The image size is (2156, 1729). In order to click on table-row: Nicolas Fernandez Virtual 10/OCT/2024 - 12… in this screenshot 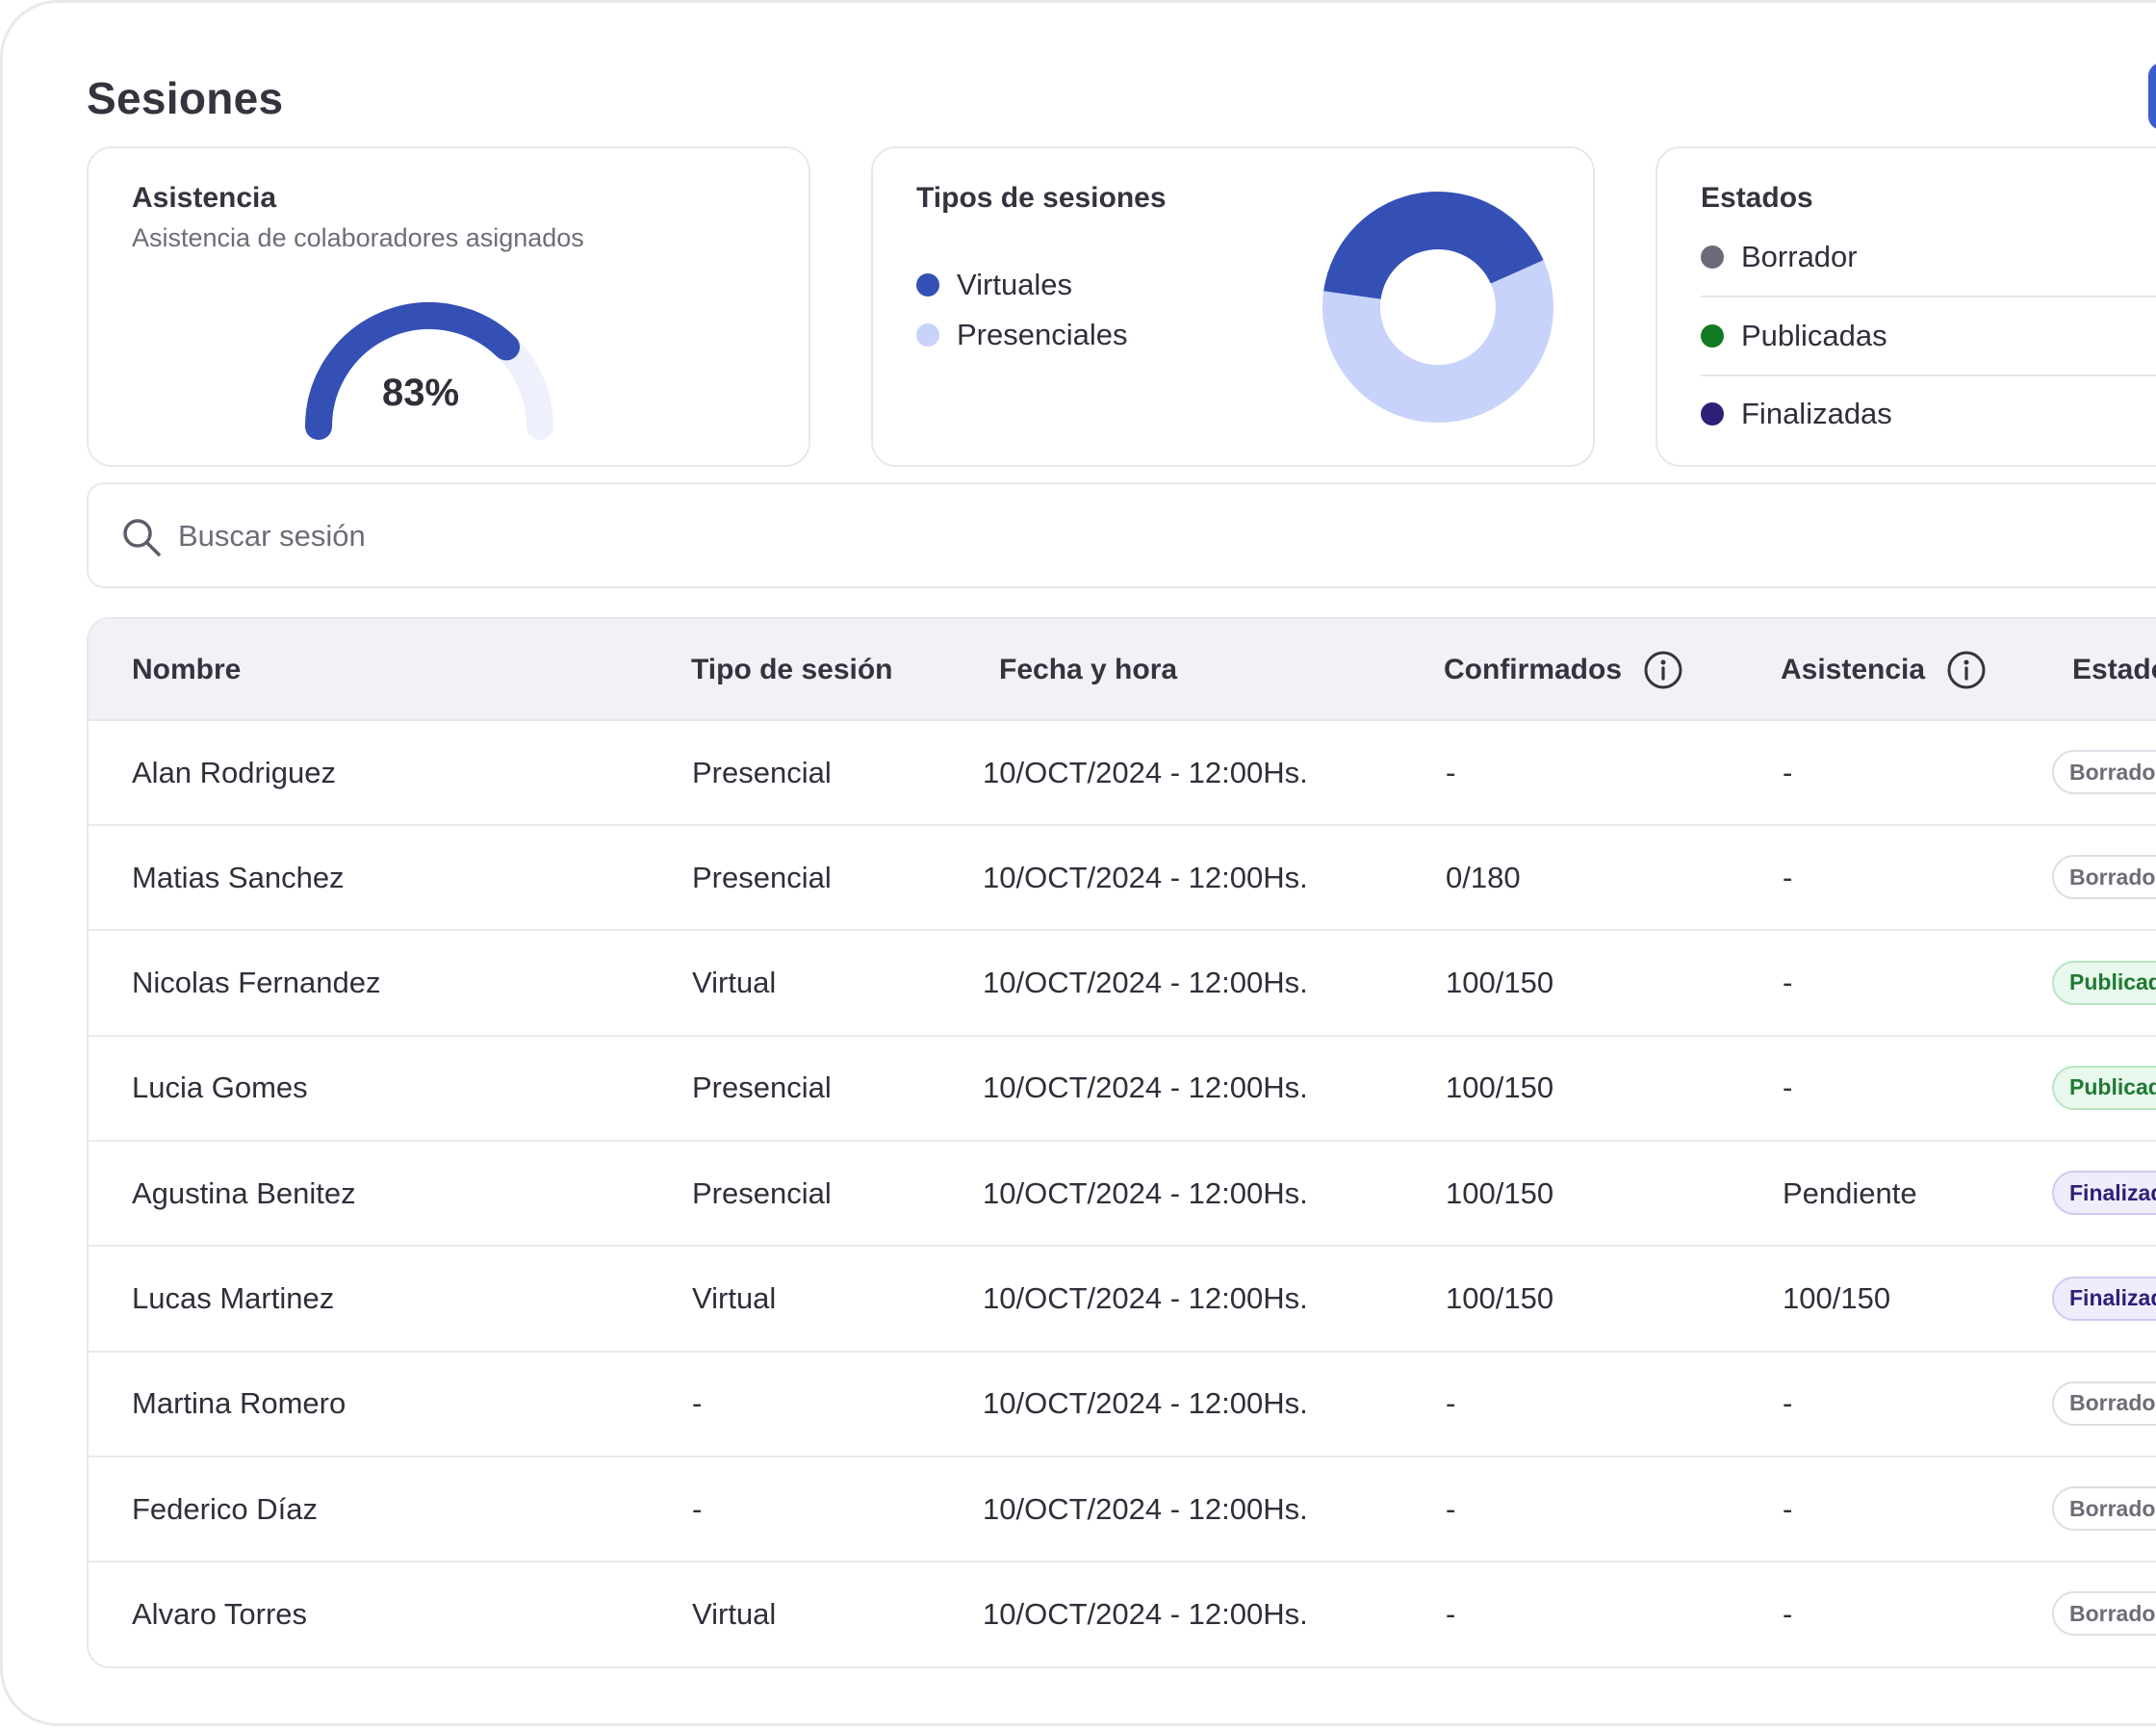, I will do `click(1122, 985)`.